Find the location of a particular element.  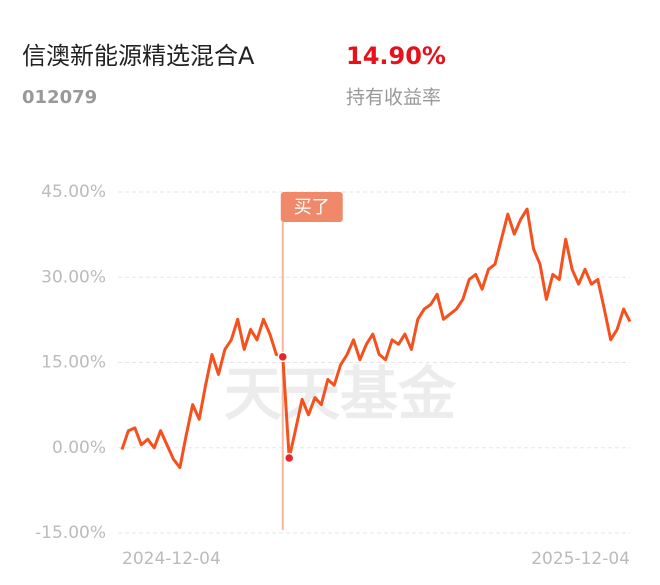

x-tick-label: 2024-12-04 is located at coordinates (171, 559).